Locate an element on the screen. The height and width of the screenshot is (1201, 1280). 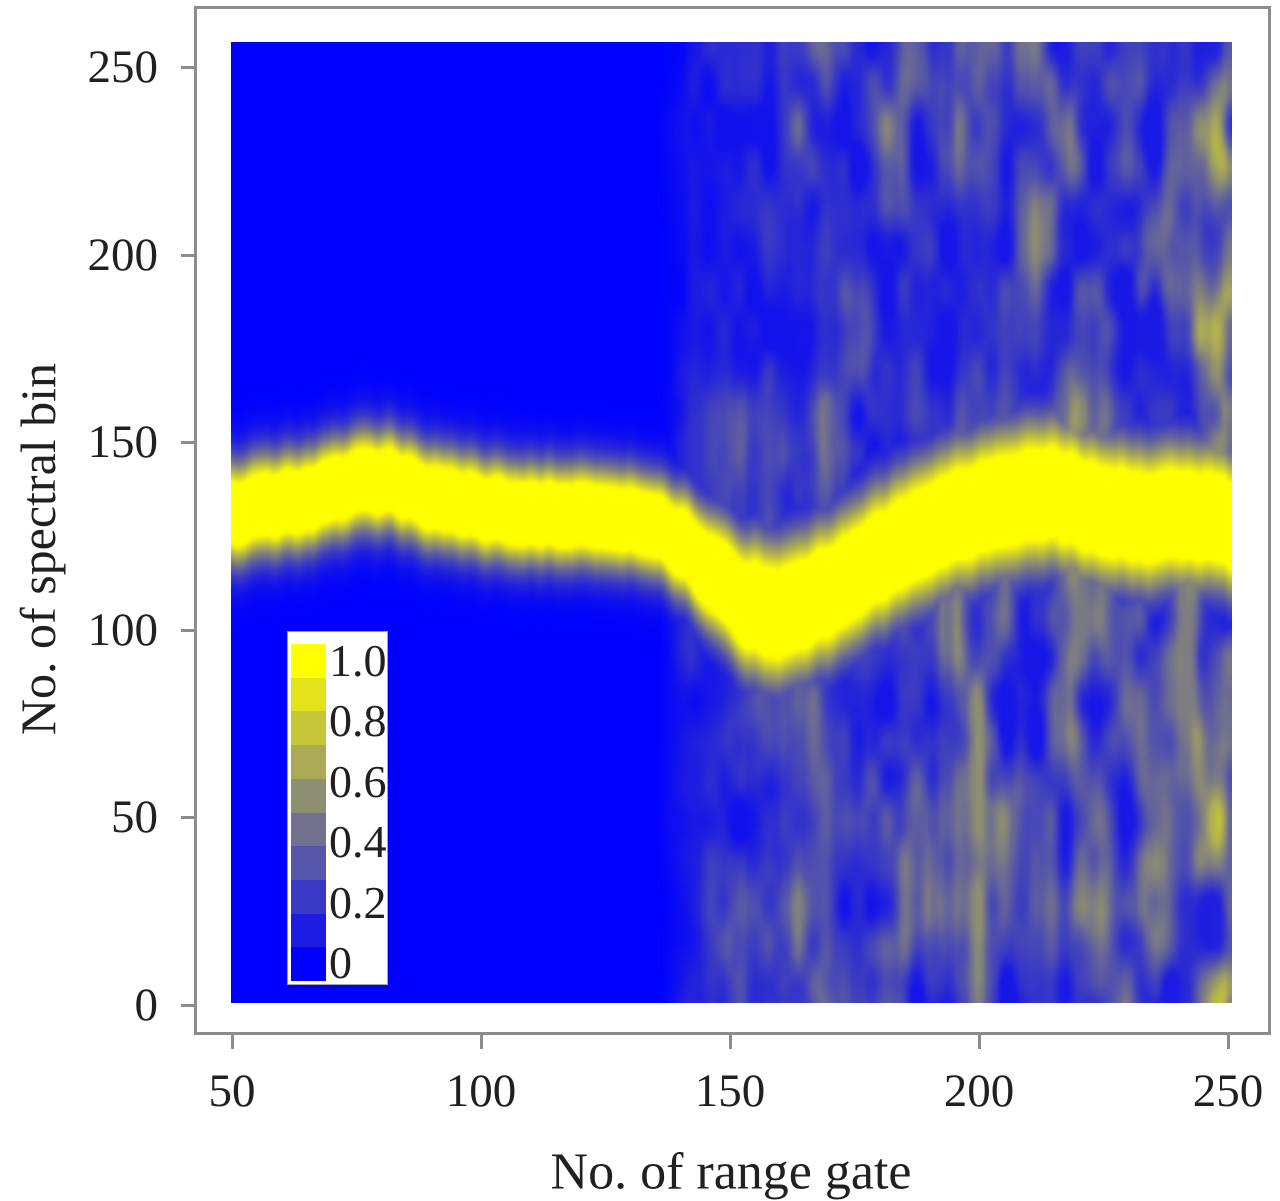
y-tick-label: 100 is located at coordinates (123, 629).